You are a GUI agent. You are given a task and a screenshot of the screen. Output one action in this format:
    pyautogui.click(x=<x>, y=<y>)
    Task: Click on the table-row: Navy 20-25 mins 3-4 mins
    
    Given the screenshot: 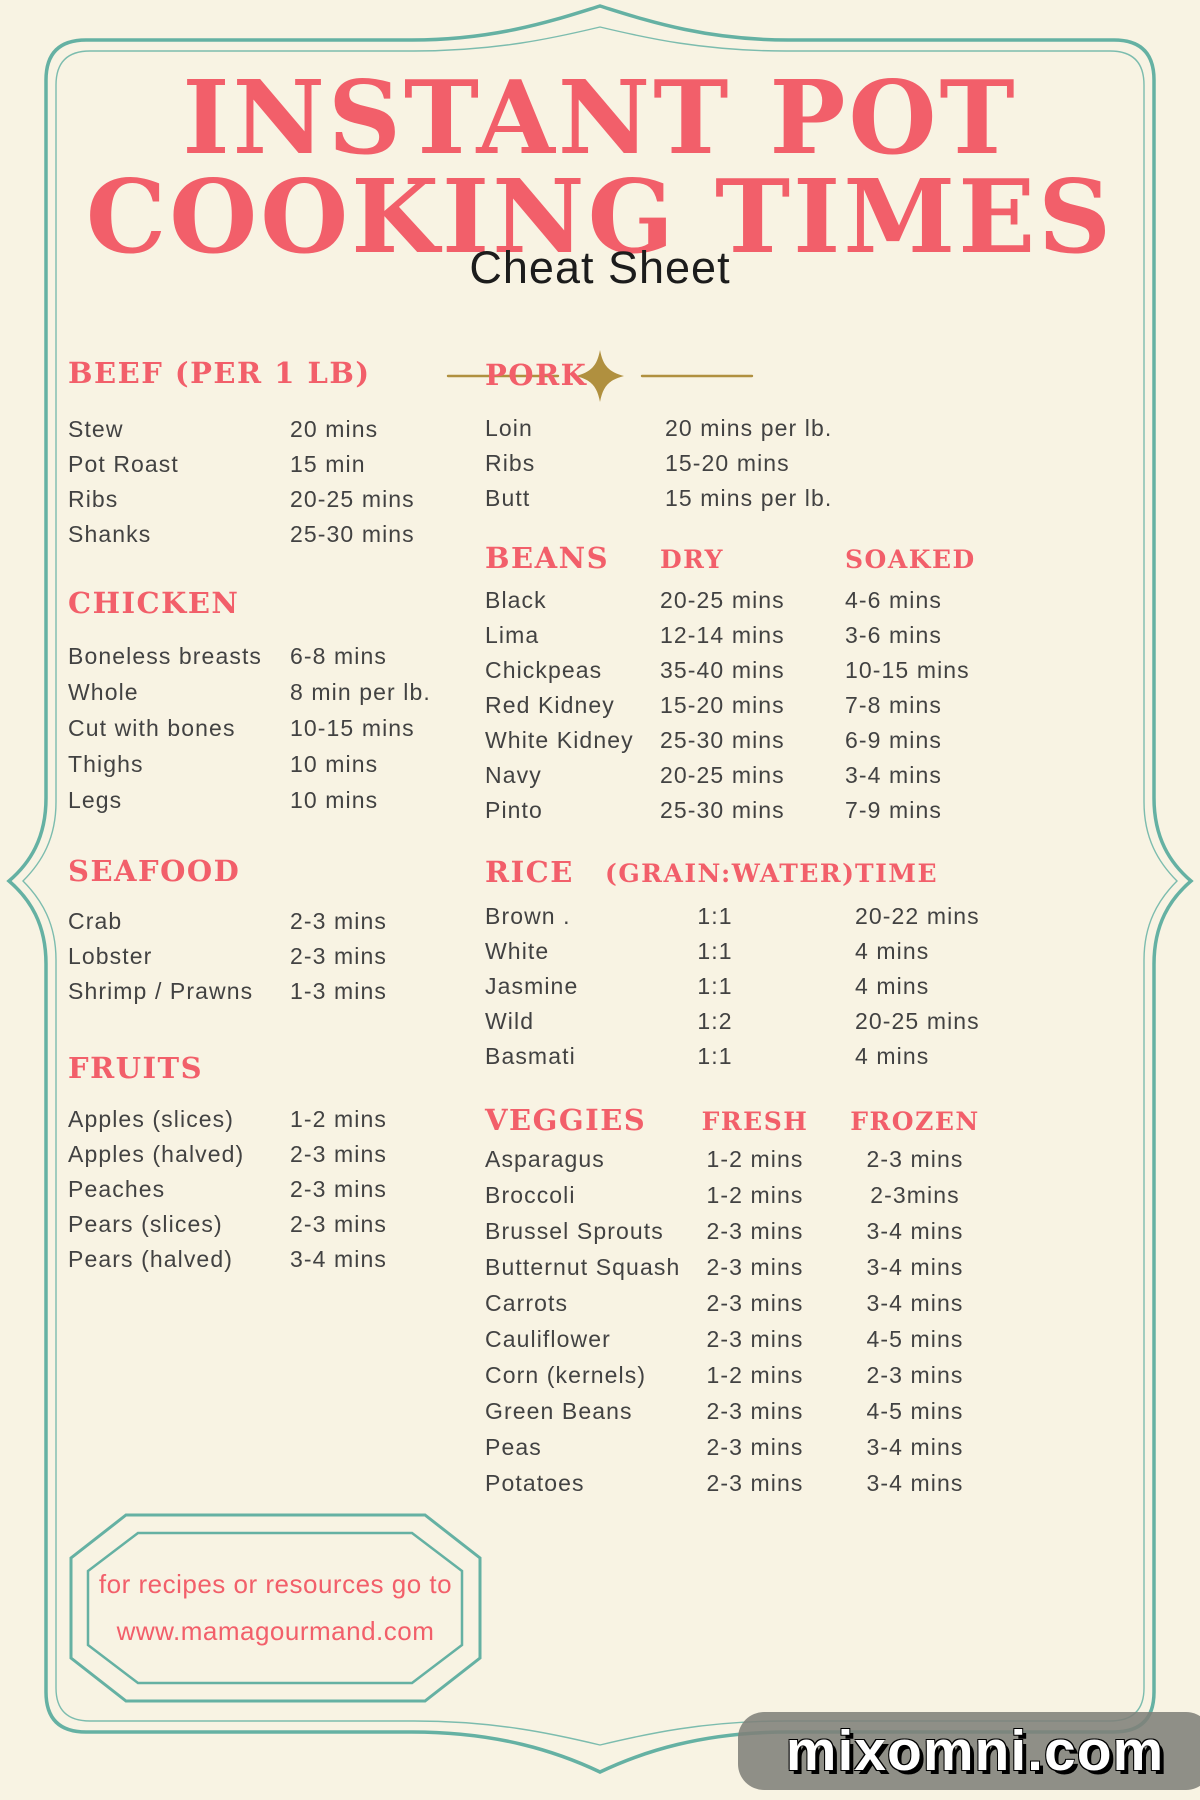 What is the action you would take?
    pyautogui.click(x=820, y=775)
    